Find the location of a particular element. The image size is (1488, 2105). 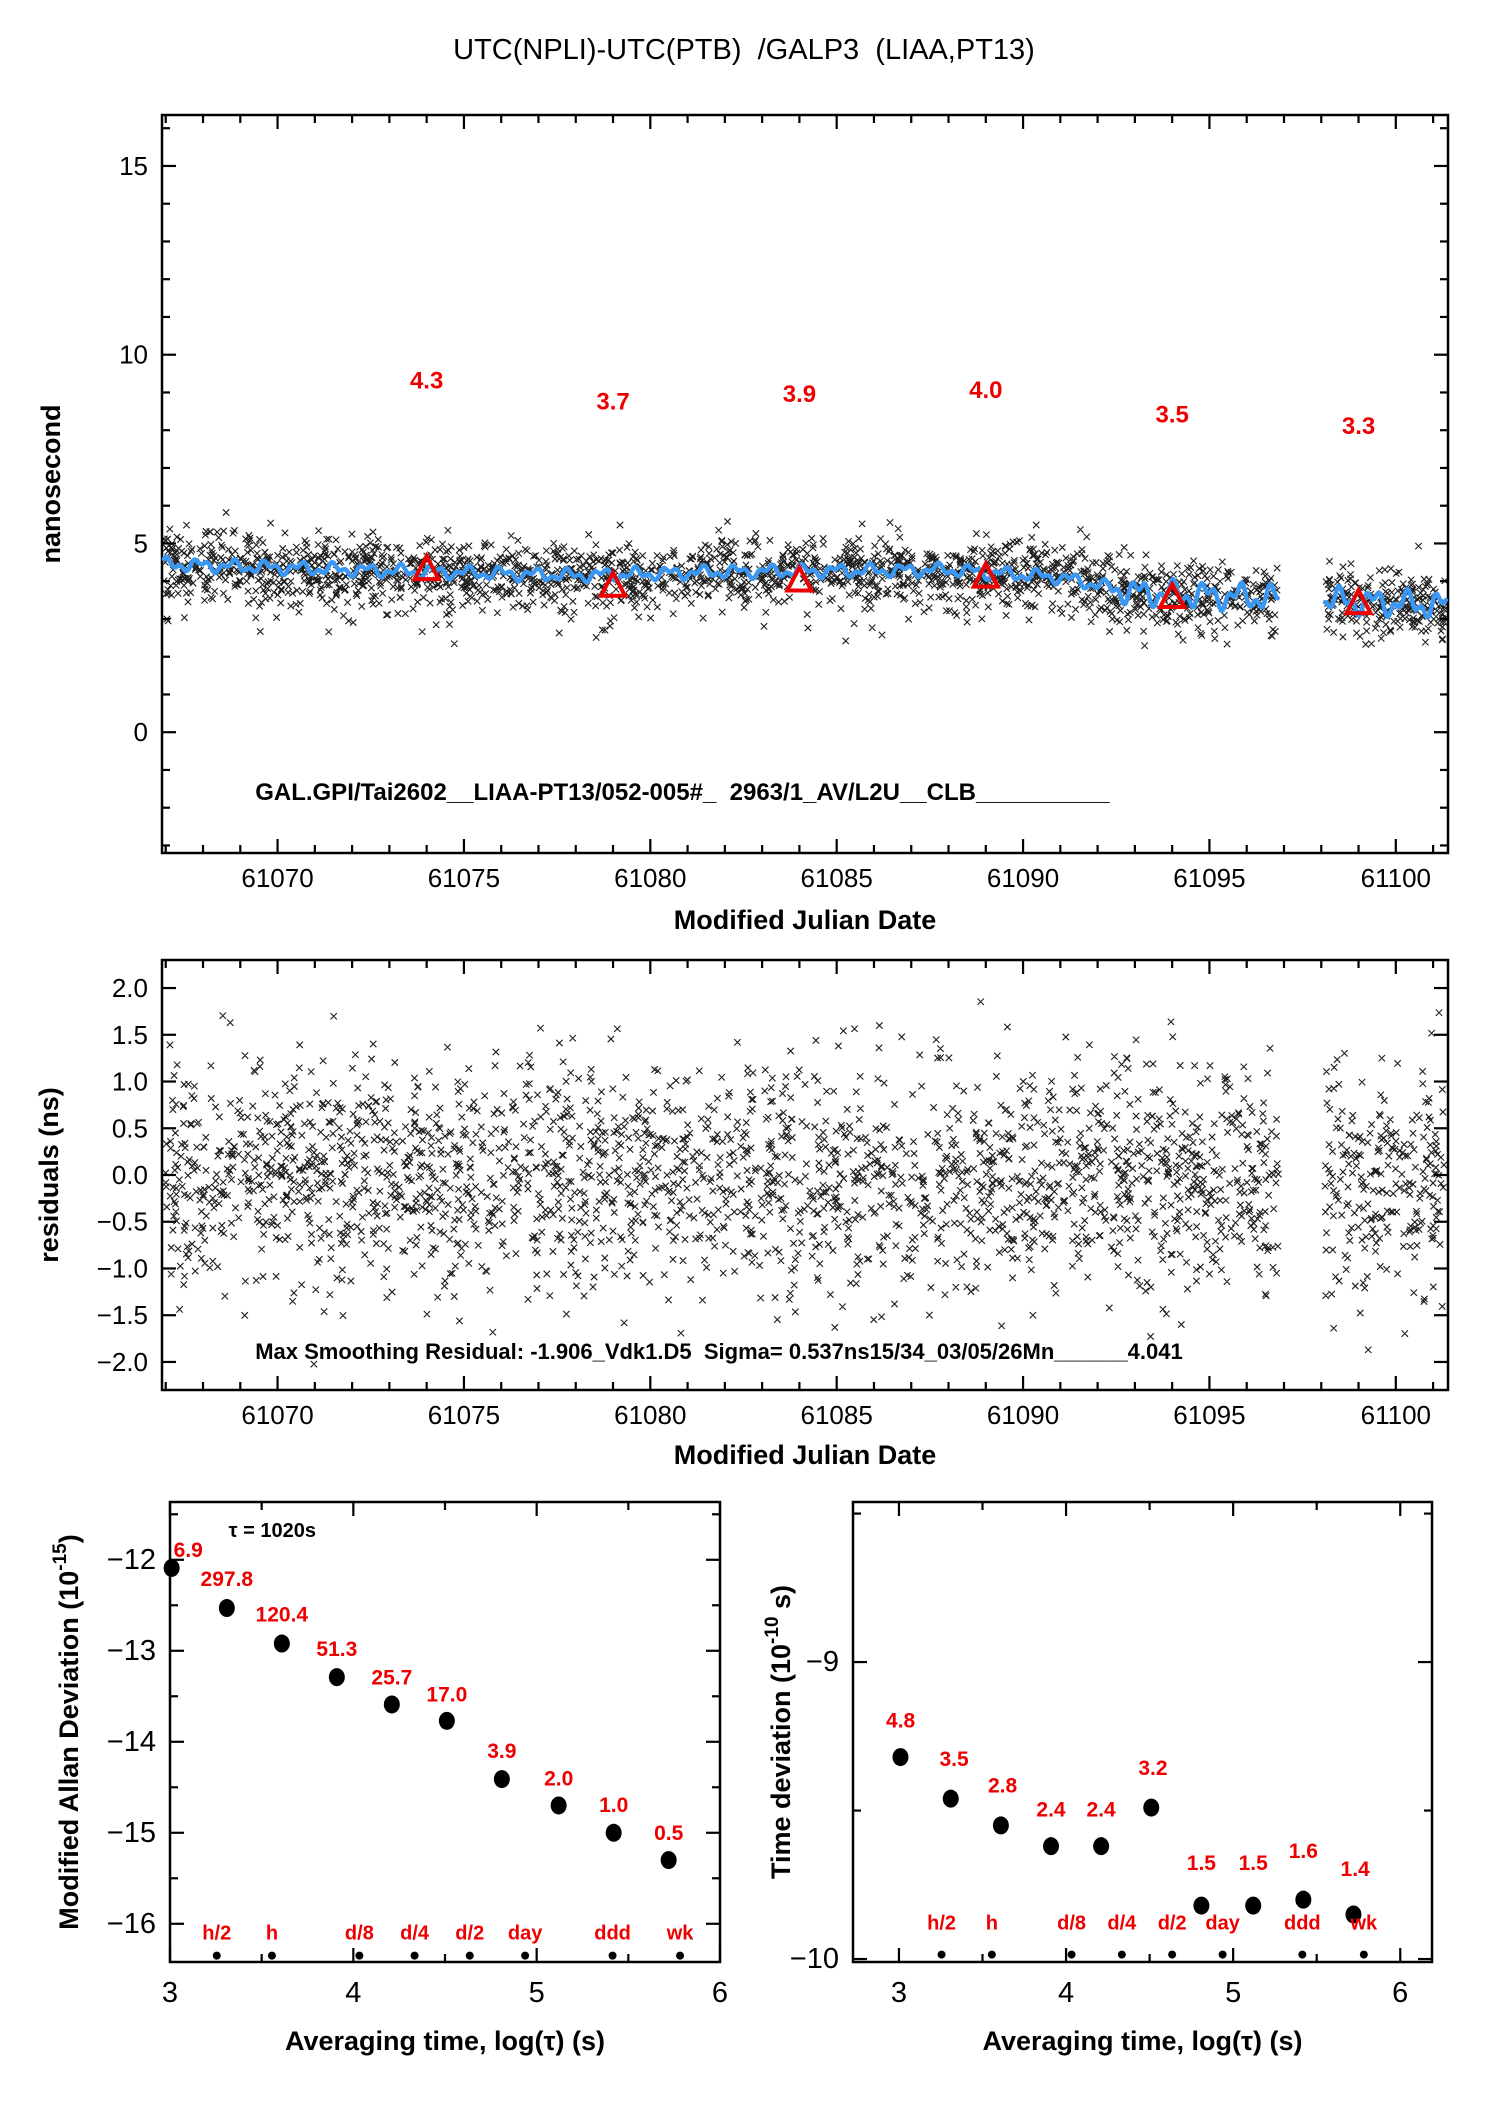

residuals-x-tick-label: 61100 is located at coordinates (1396, 1415).